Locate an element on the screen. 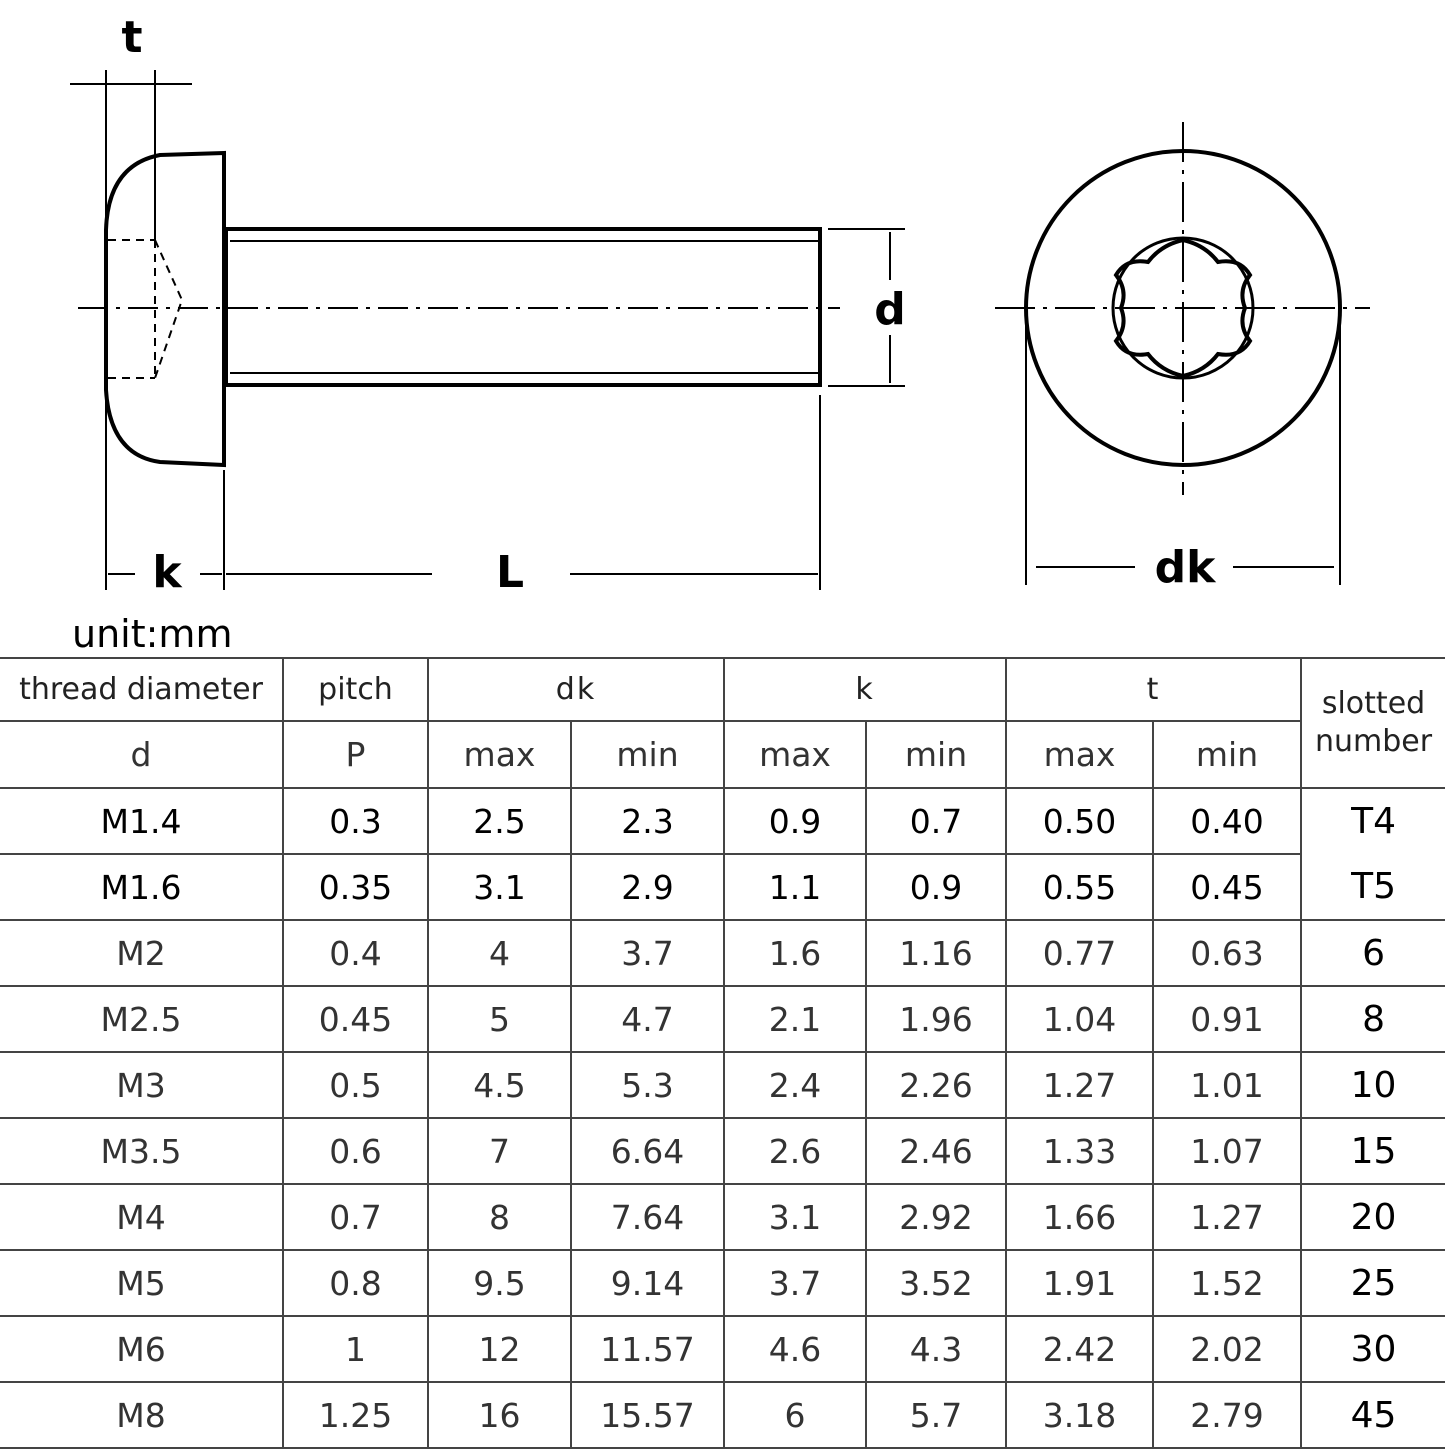 This screenshot has height=1449, width=1445. header-d: d is located at coordinates (142, 754).